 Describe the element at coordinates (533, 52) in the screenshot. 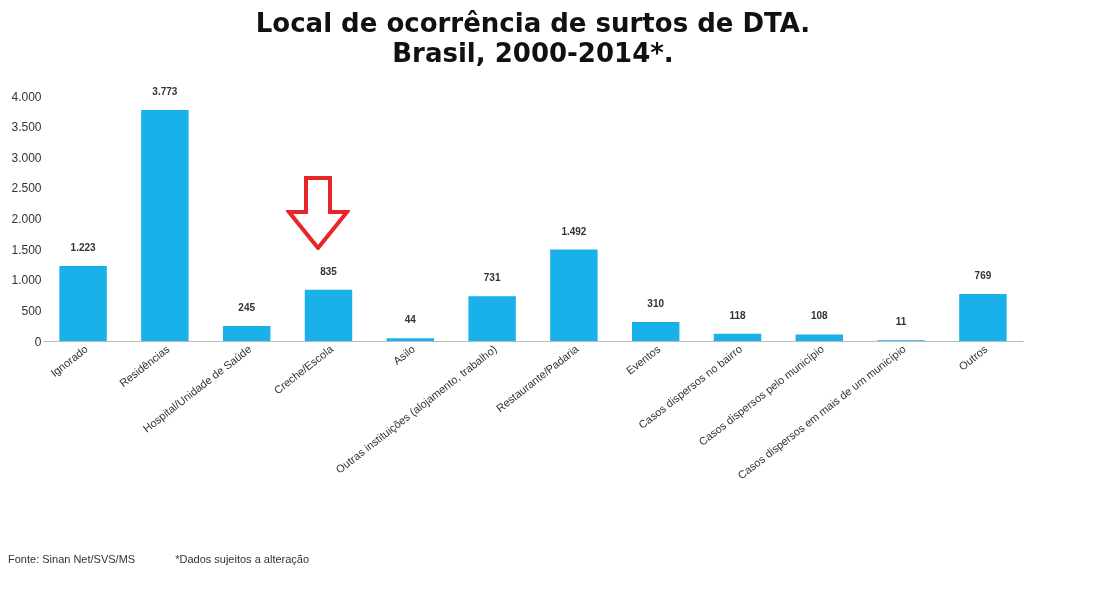

I see `chart-subtitle: Brasil, 2000-2014*.` at that location.